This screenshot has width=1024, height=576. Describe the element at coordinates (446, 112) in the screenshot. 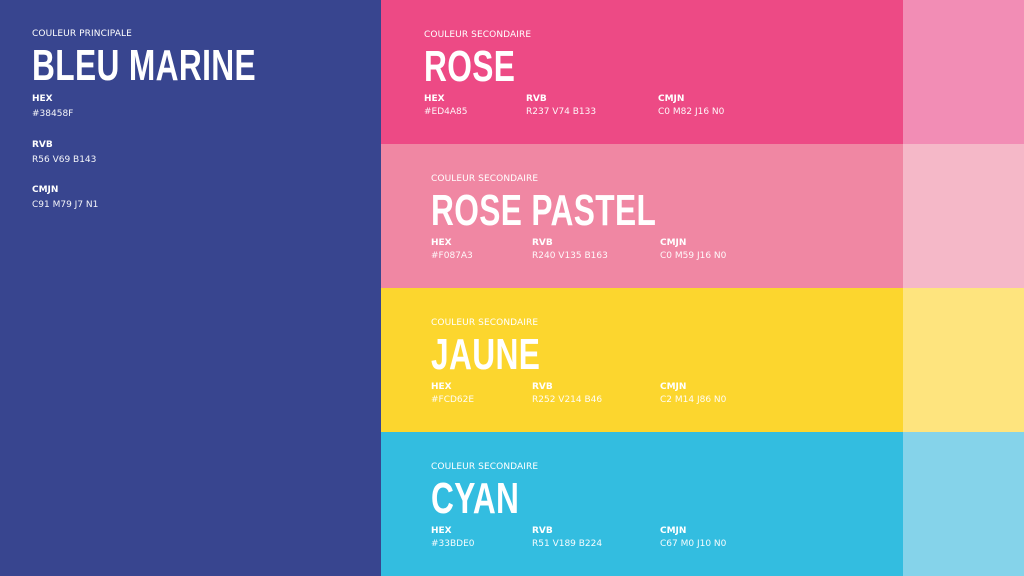

I see `hex-value: #ED4A85` at that location.